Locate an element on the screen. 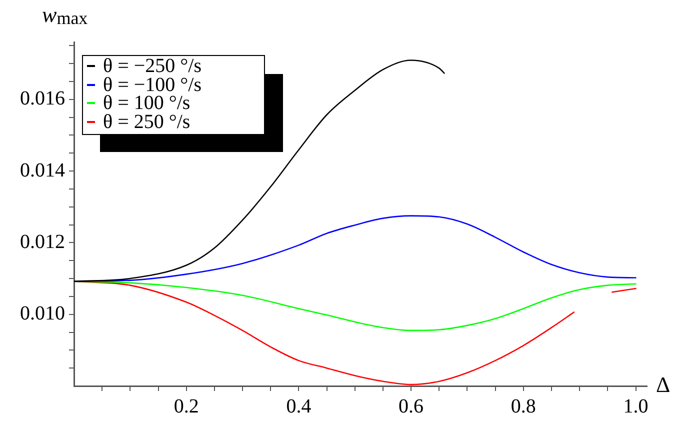  x-tick-label: 0.8 is located at coordinates (523, 406).